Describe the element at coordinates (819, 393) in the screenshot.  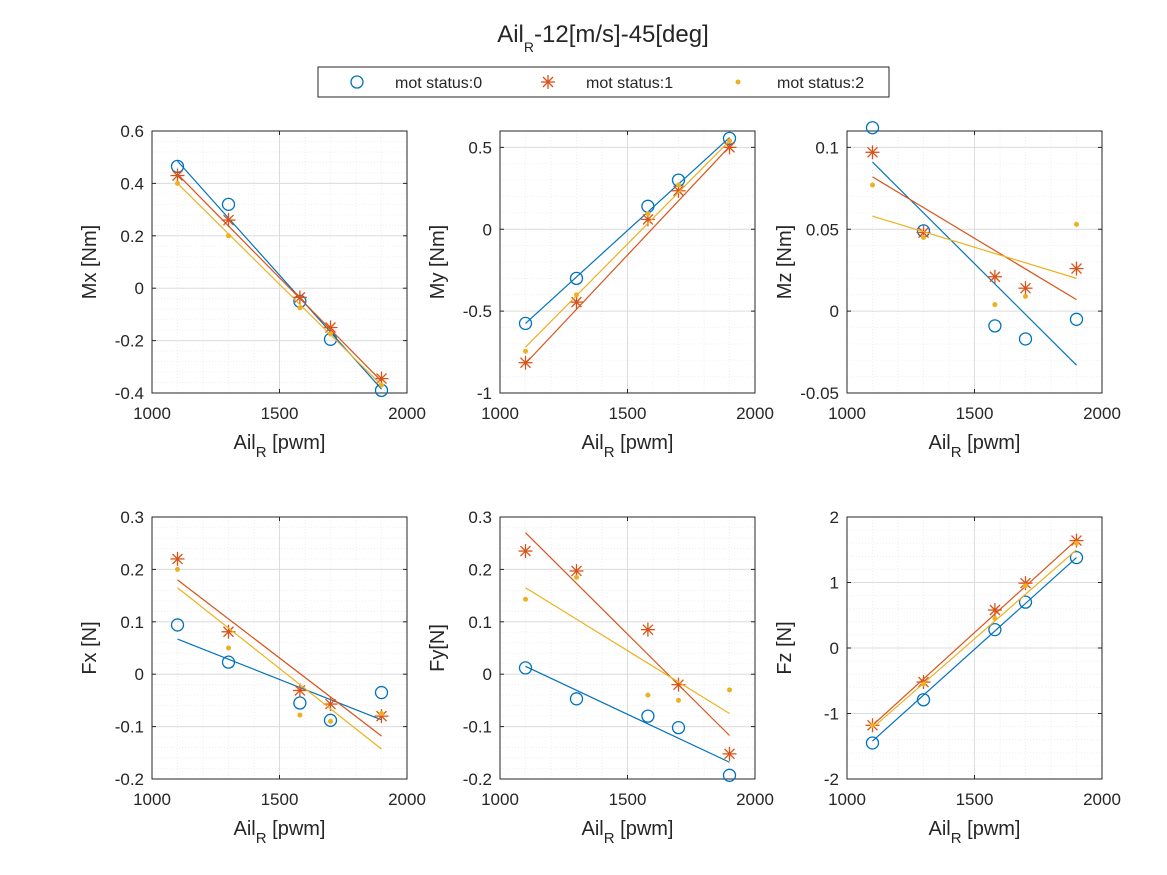
I see `y-tick-label: -0.05` at that location.